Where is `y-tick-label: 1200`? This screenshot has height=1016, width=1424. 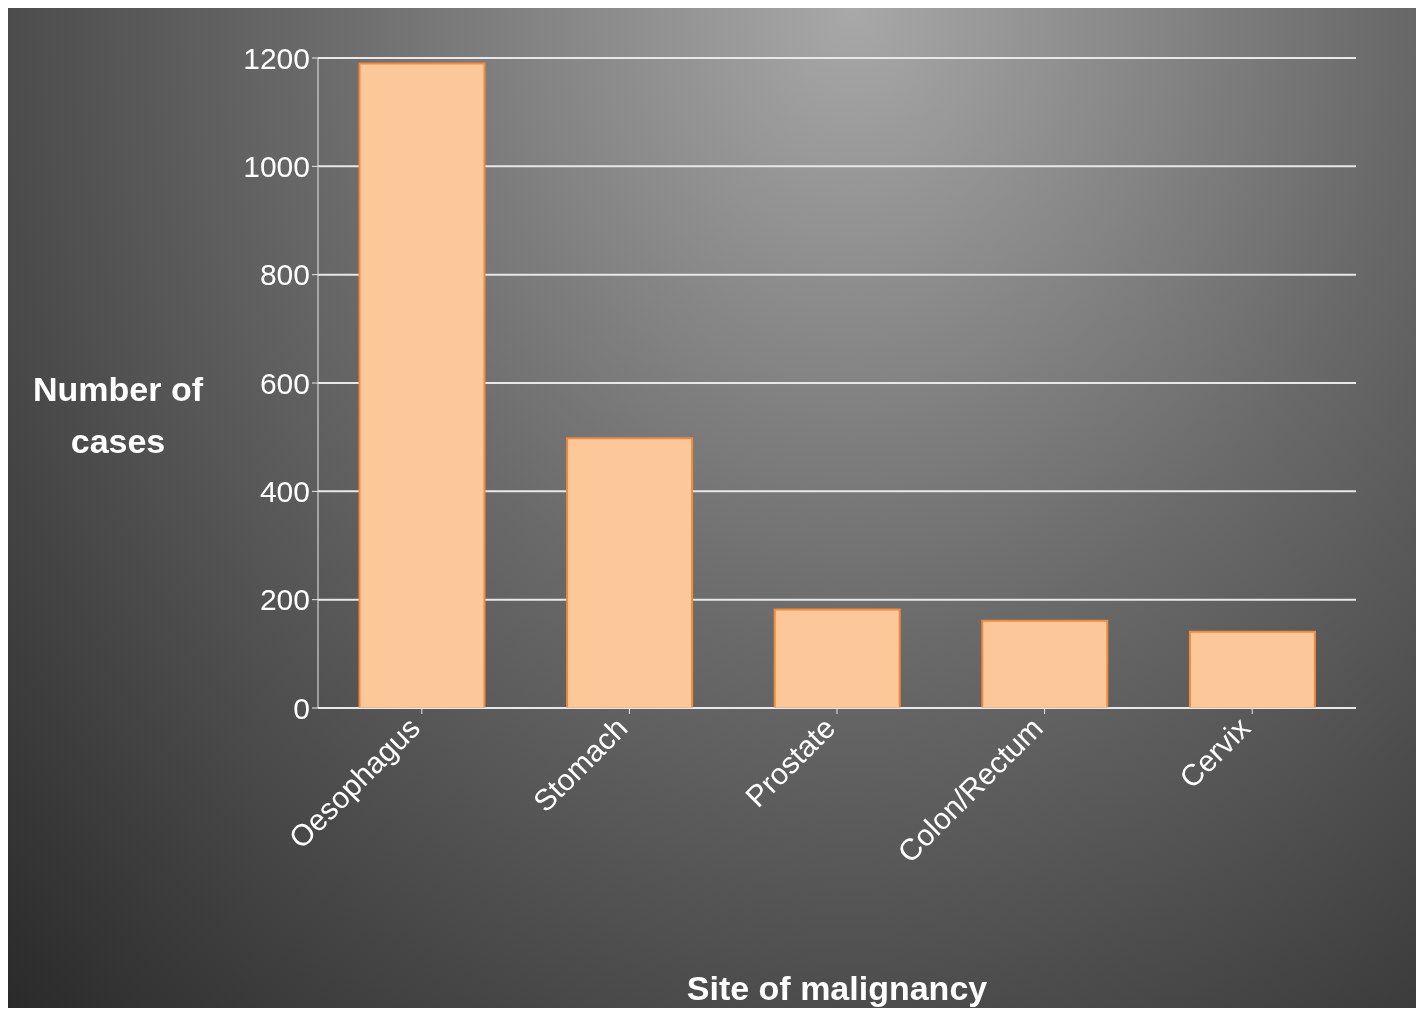
y-tick-label: 1200 is located at coordinates (276, 58).